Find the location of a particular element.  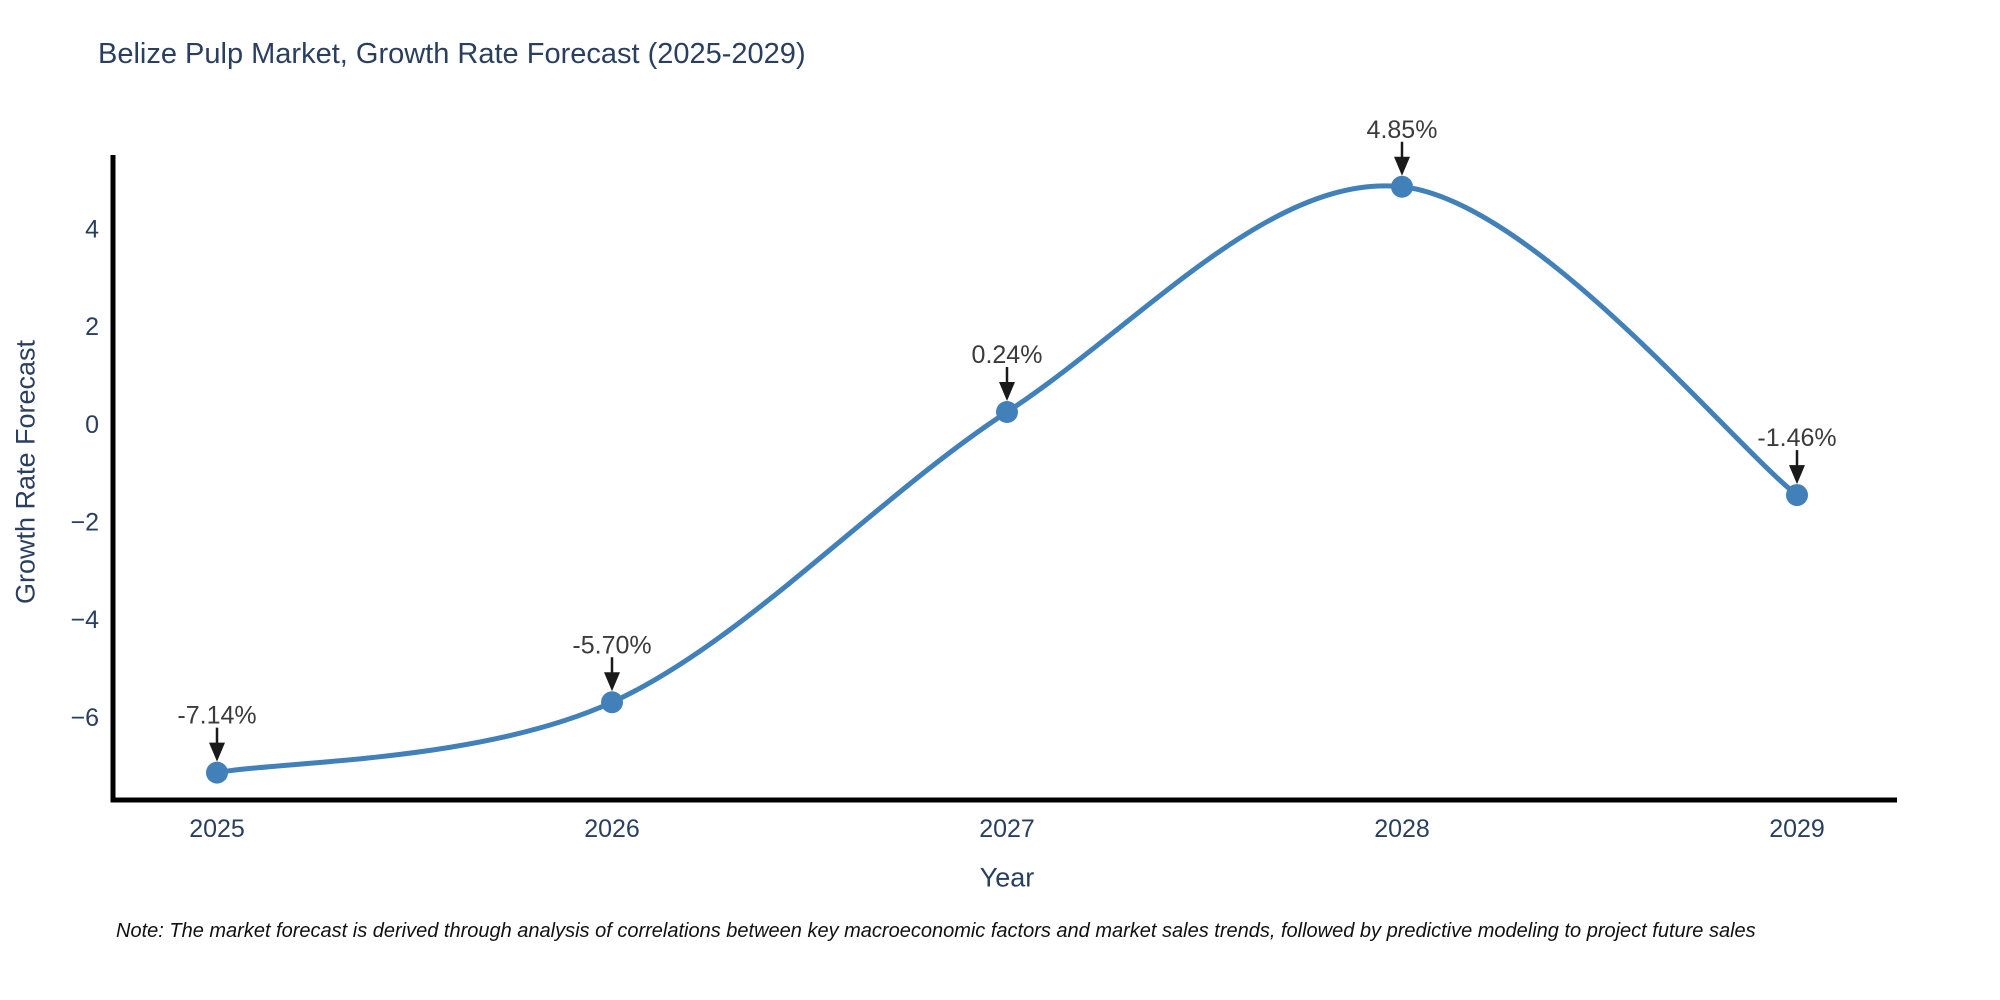

y-tick-label: −6 is located at coordinates (84, 718).